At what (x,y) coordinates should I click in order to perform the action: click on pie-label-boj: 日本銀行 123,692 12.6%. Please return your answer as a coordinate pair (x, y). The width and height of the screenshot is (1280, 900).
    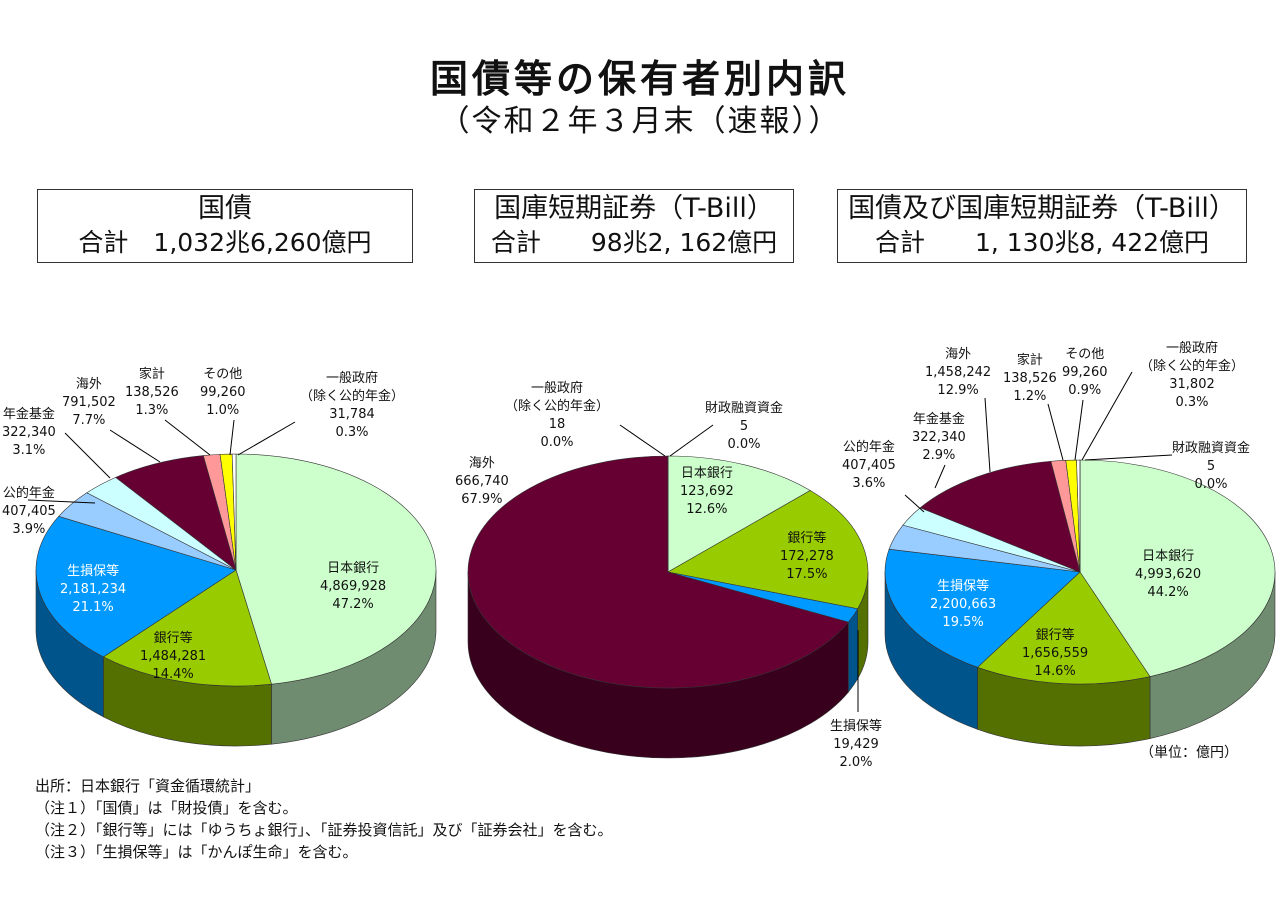
    Looking at the image, I should click on (707, 491).